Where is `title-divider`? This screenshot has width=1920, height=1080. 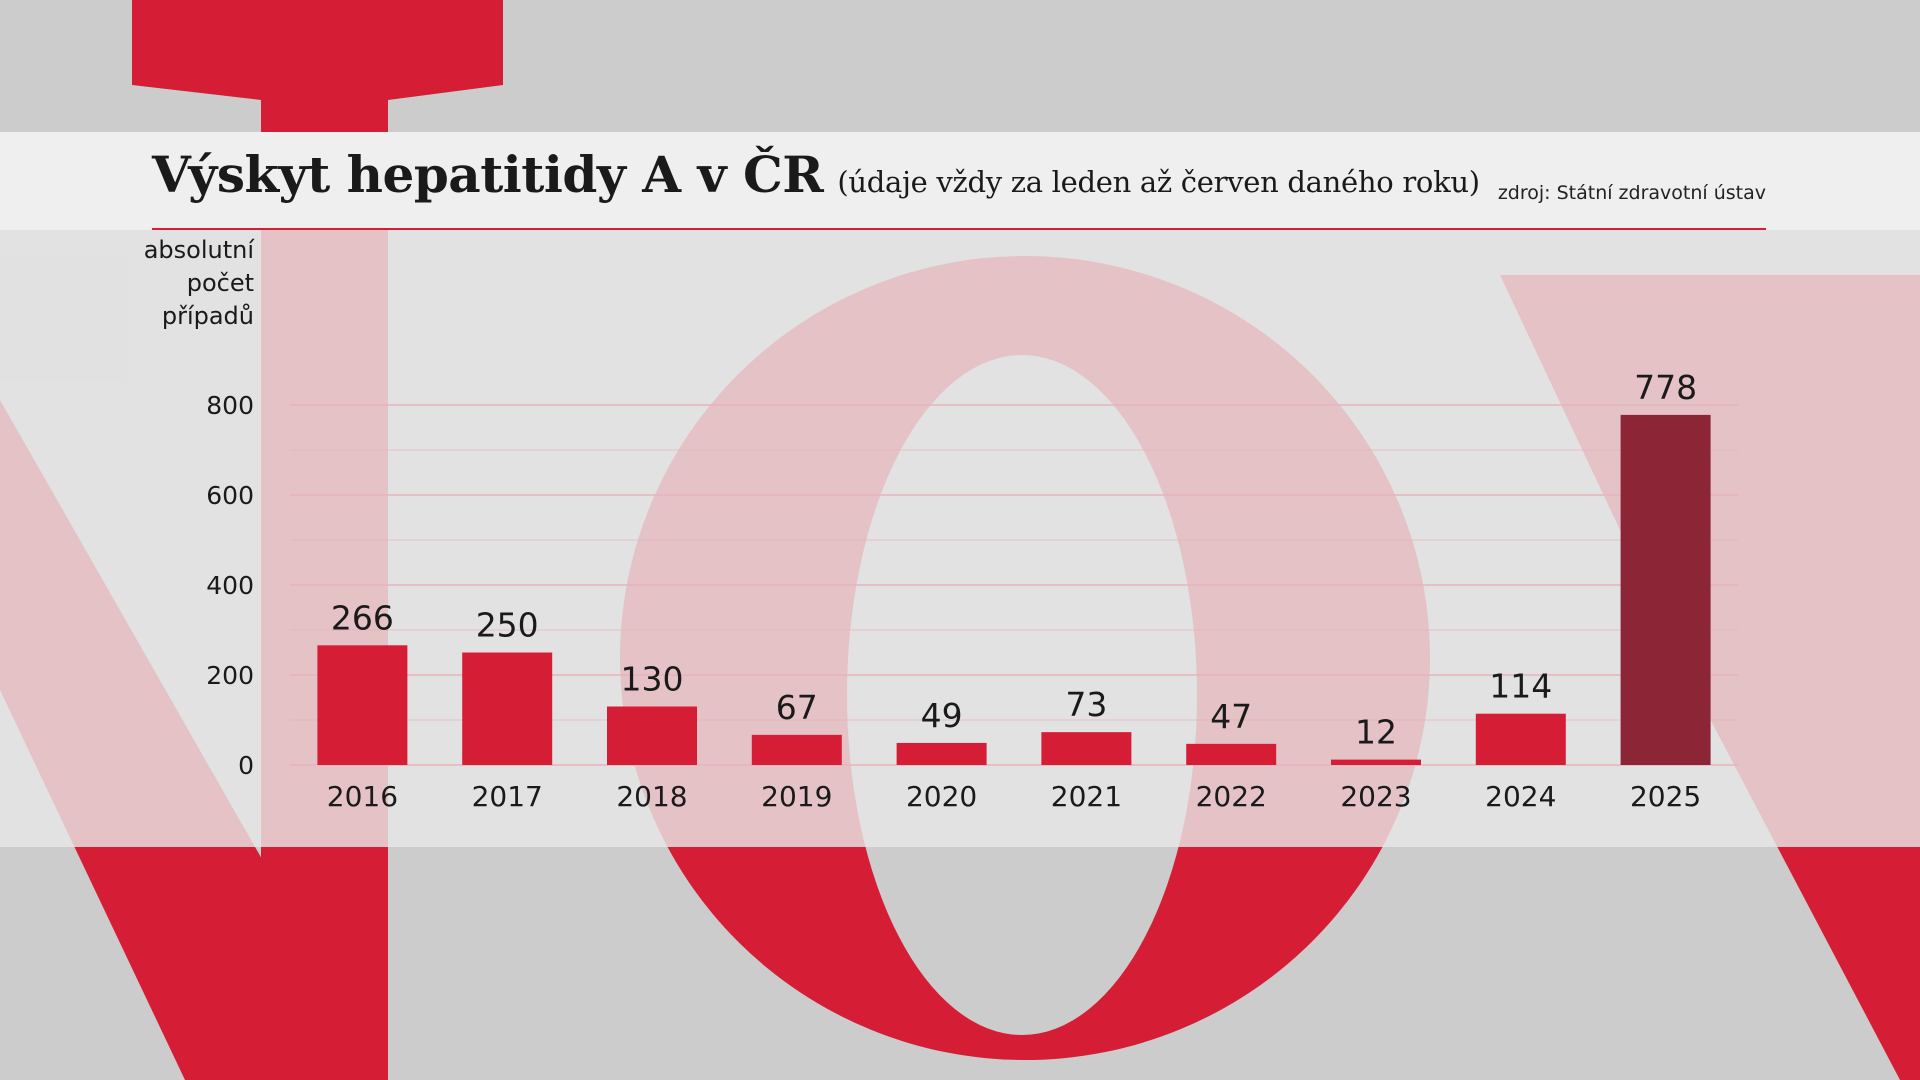 title-divider is located at coordinates (959, 229).